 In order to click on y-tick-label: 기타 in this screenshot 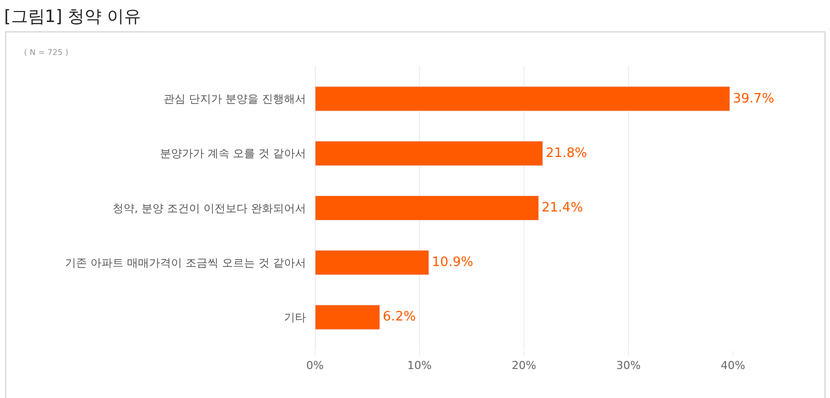, I will do `click(295, 317)`.